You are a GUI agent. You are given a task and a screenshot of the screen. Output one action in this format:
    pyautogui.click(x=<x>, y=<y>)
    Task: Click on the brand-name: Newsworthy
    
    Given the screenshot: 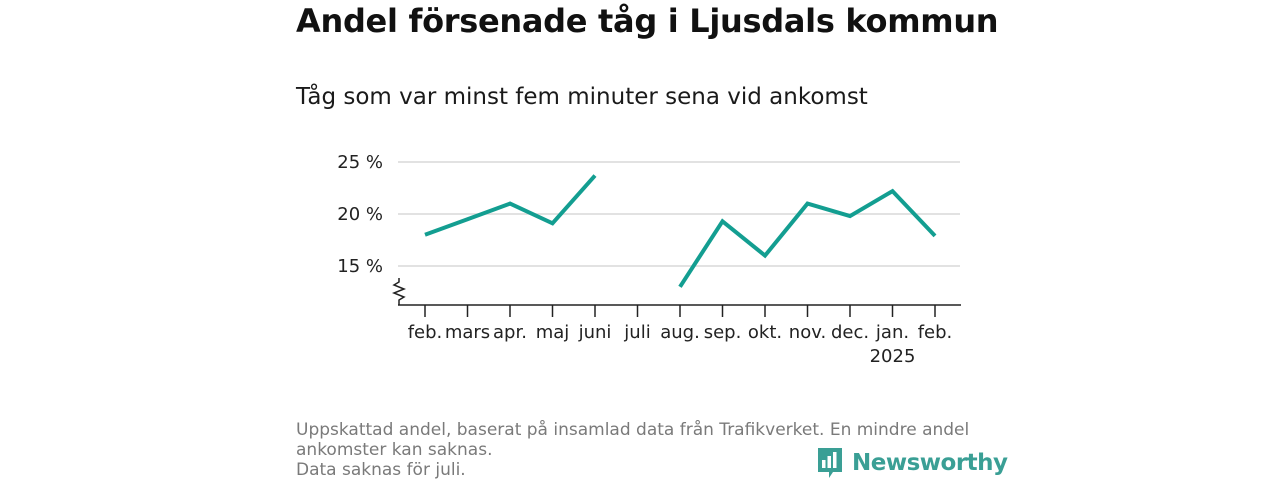 What is the action you would take?
    pyautogui.click(x=930, y=463)
    